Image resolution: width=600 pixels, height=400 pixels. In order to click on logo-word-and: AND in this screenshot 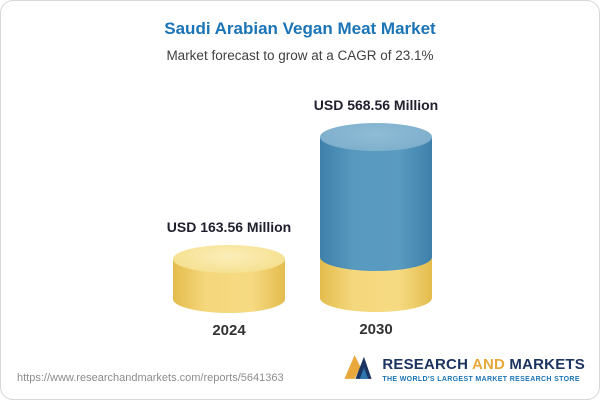, I will do `click(488, 364)`.